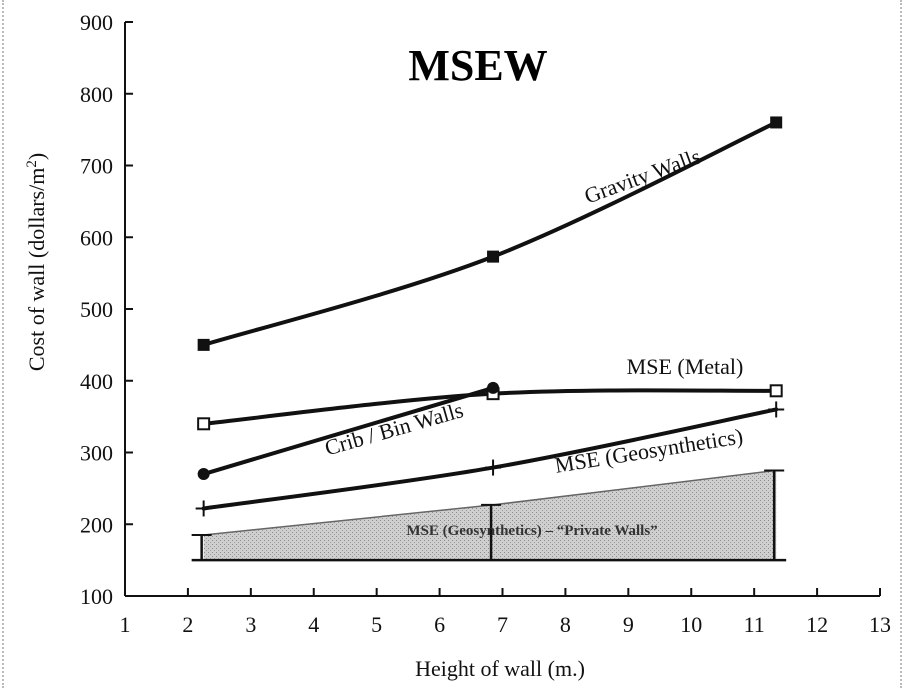 Image resolution: width=905 pixels, height=688 pixels. Describe the element at coordinates (691, 624) in the screenshot. I see `x-tick-label: 10` at that location.